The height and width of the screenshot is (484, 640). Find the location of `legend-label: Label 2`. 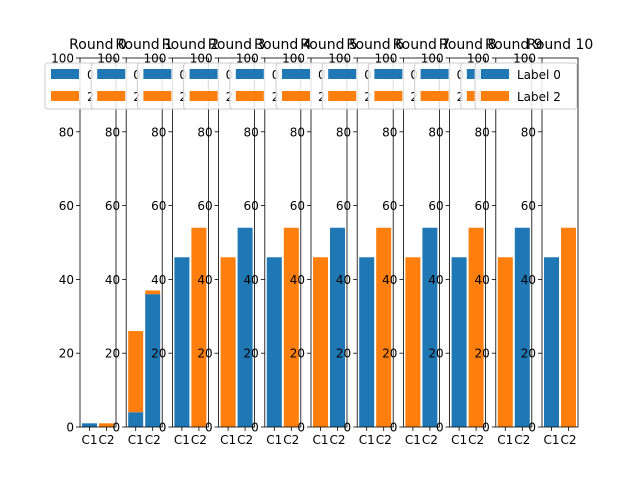

legend-label: Label 2 is located at coordinates (539, 97).